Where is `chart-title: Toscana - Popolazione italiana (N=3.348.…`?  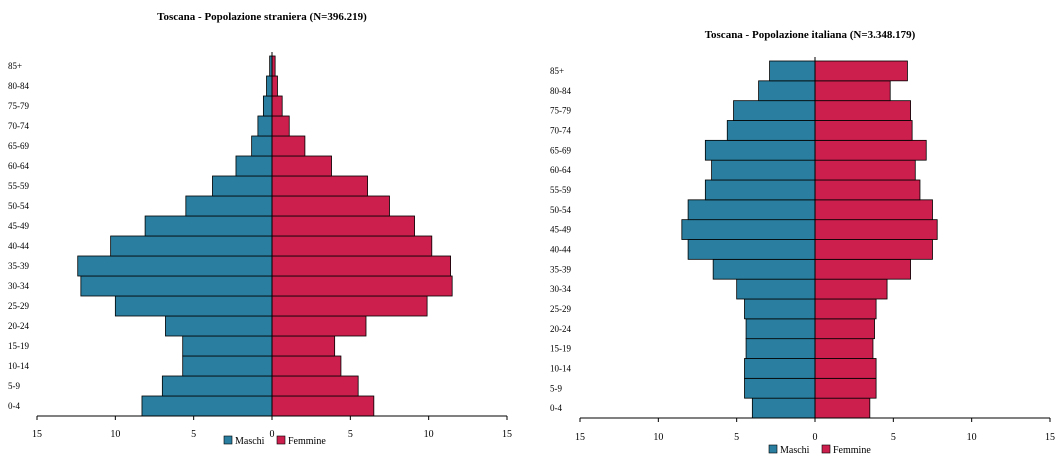
chart-title: Toscana - Popolazione italiana (N=3.348.… is located at coordinates (810, 35).